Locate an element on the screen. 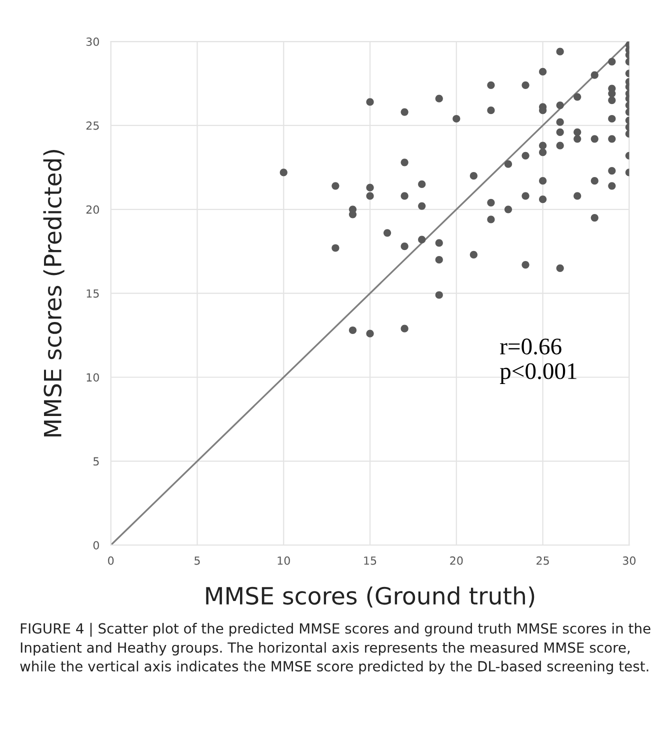 This screenshot has height=755, width=652. y-tick-label: 25 is located at coordinates (92, 125).